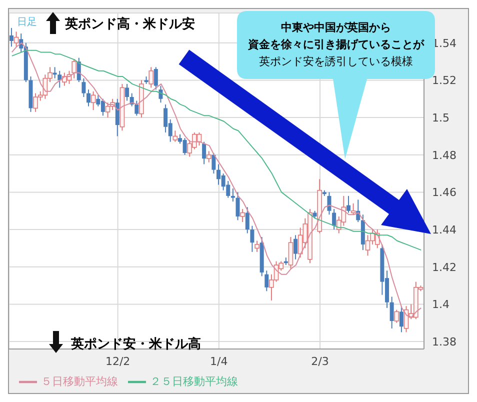 The image size is (477, 402). What do you see at coordinates (27, 22) in the screenshot?
I see `annotation: 日足` at bounding box center [27, 22].